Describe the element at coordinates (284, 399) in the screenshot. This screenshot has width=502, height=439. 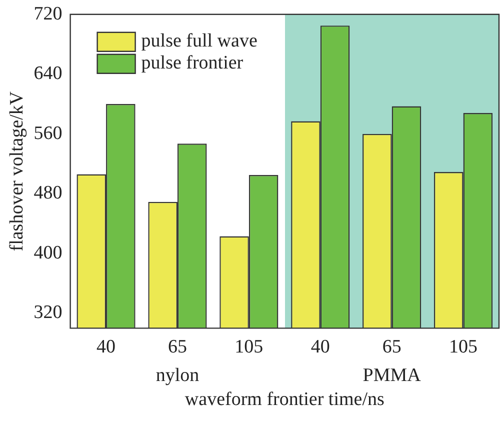
I see `x-axis-title: waveform frontier time/ns` at that location.